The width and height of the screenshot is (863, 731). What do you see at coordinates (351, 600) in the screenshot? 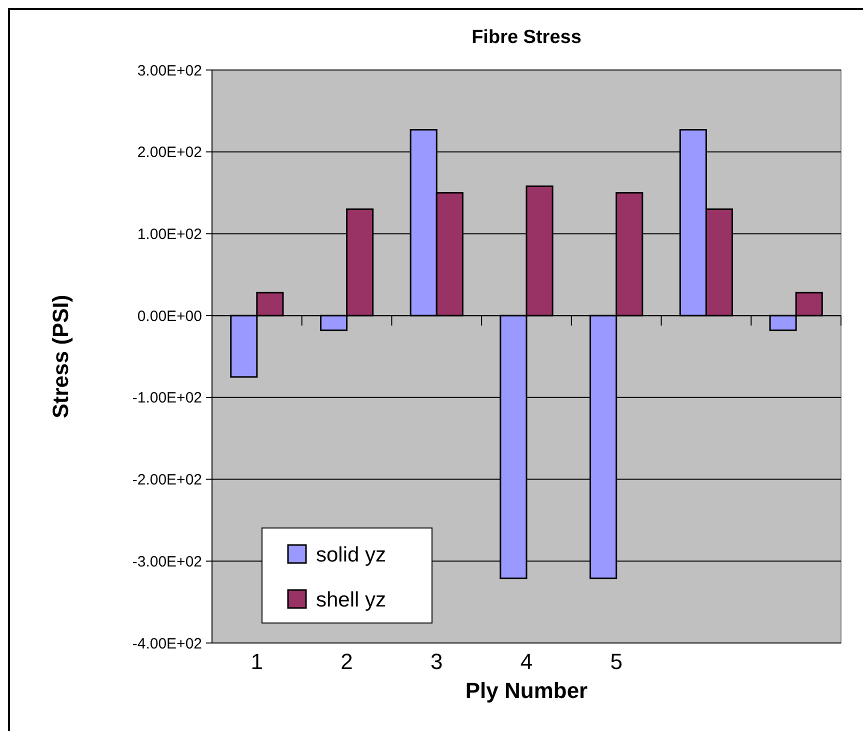
I see `legend-label: shell yz` at bounding box center [351, 600].